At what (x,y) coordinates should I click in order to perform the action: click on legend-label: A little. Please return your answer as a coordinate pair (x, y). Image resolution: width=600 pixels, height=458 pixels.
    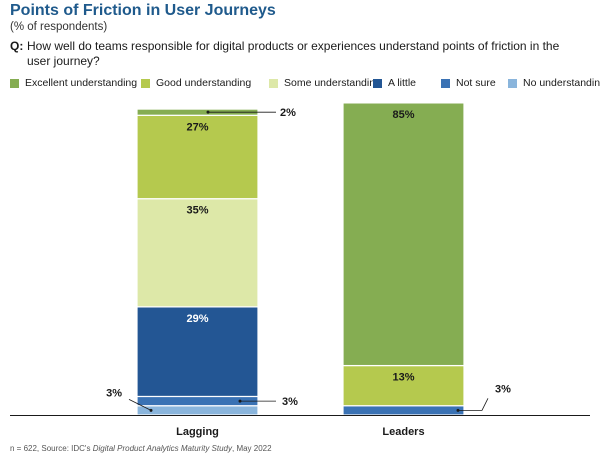
    Looking at the image, I should click on (402, 83).